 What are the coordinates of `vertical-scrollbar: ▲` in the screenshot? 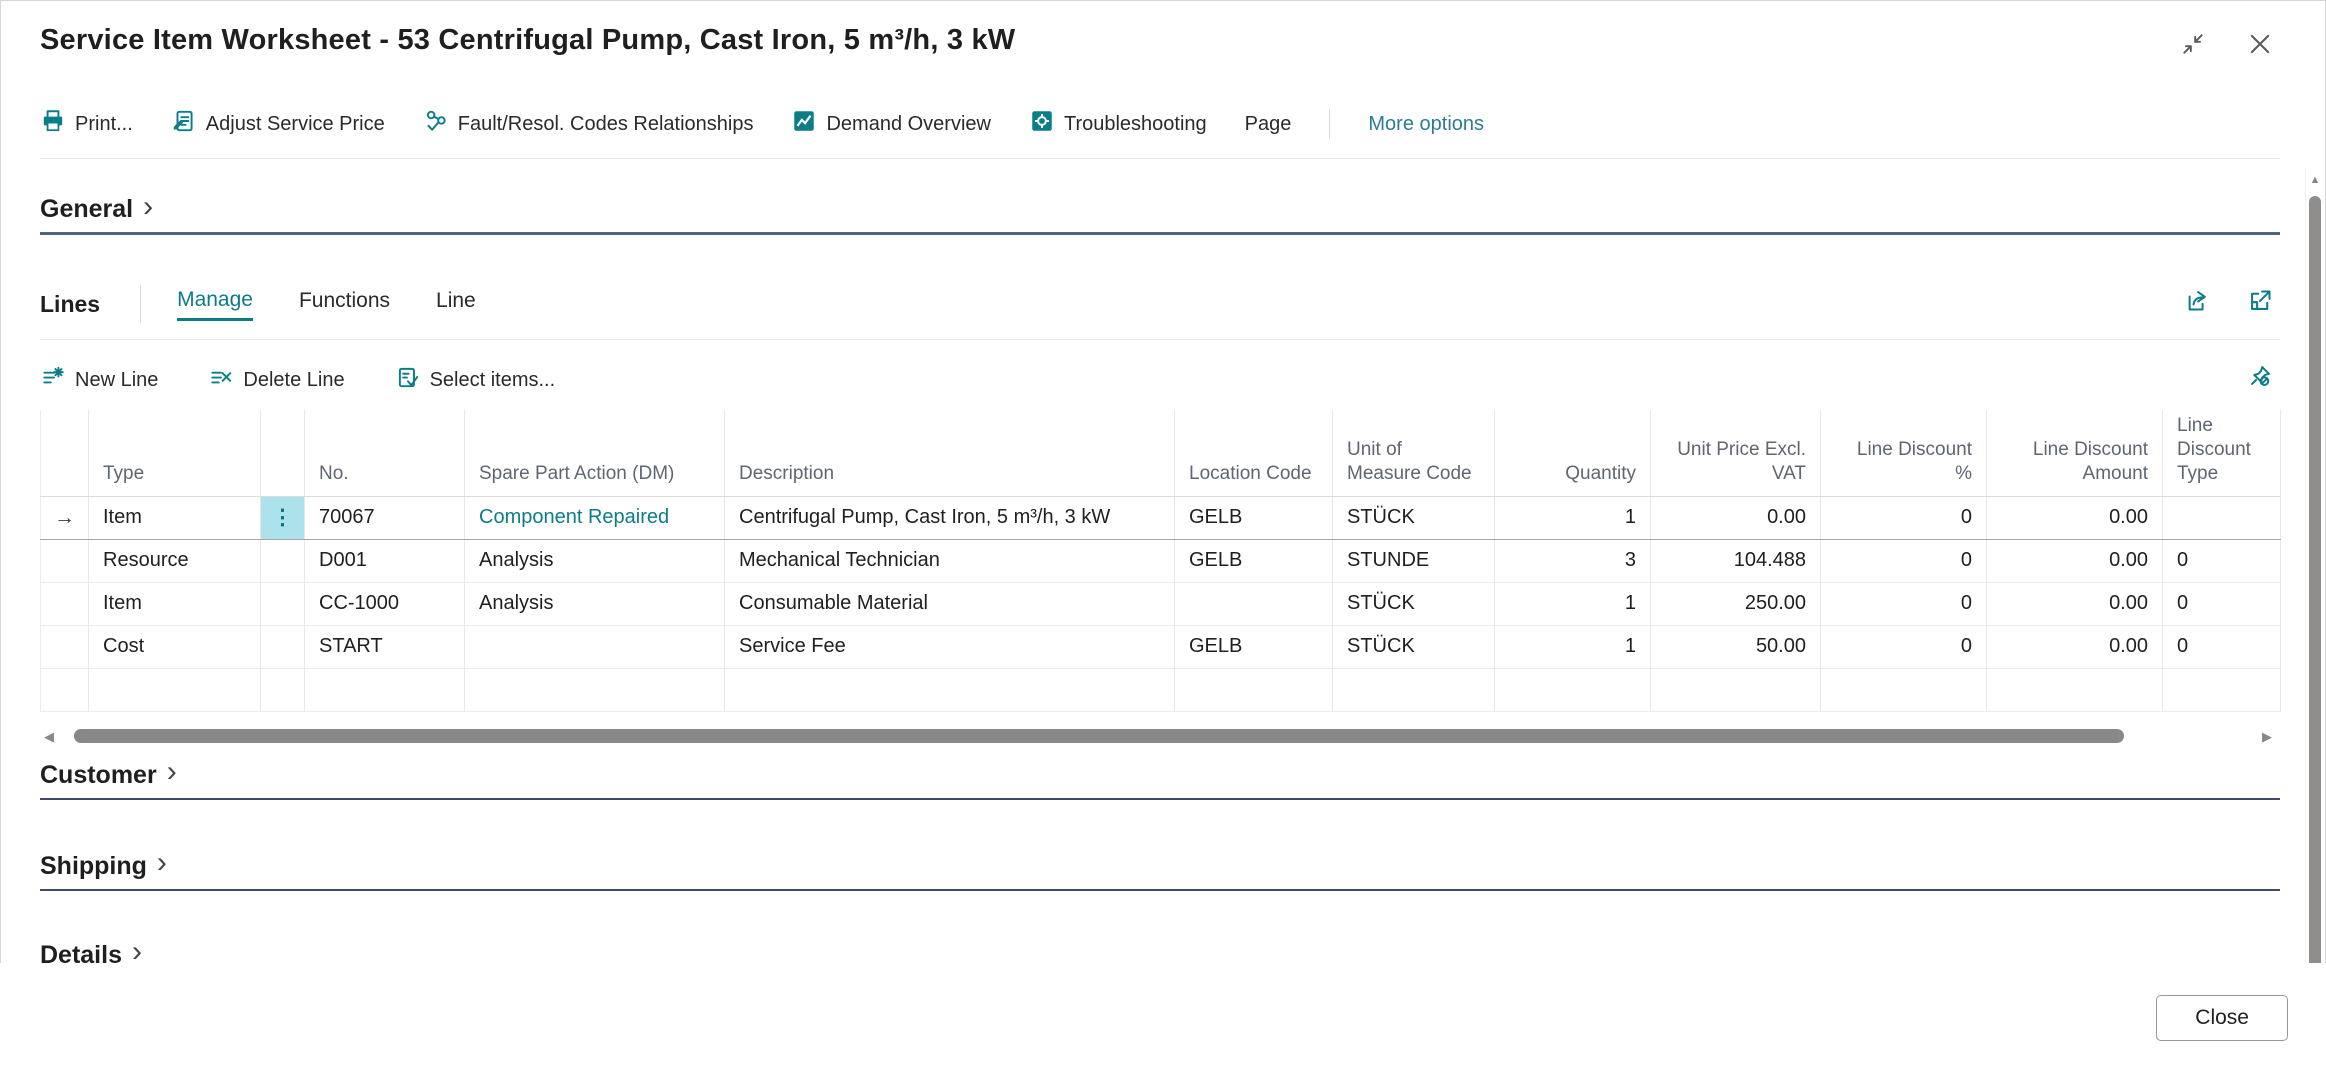 It's located at (2314, 620).